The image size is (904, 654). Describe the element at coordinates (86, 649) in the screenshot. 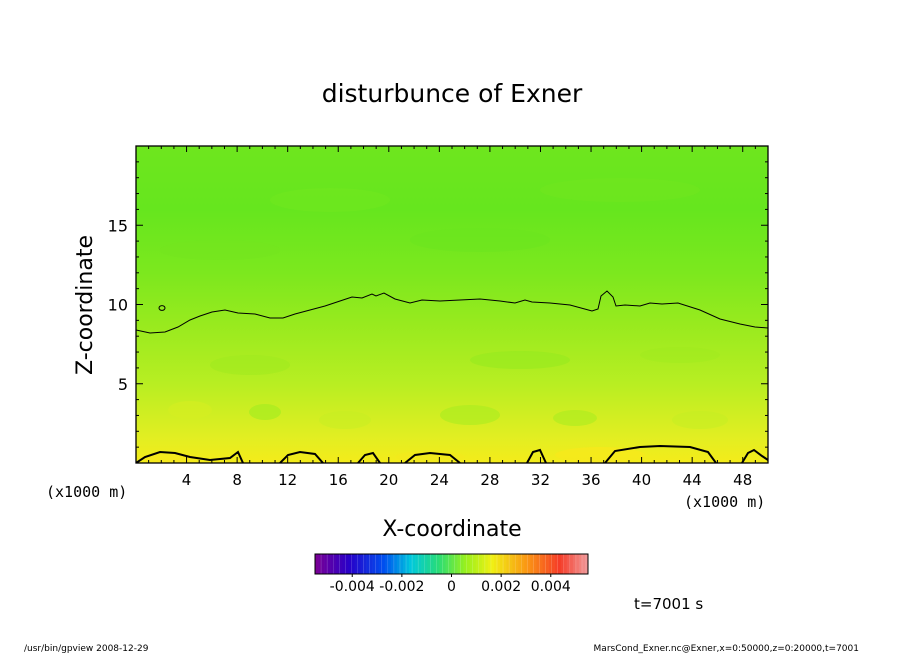

I see `footer-left: /usr/bin/gpview 2008-12-29` at that location.